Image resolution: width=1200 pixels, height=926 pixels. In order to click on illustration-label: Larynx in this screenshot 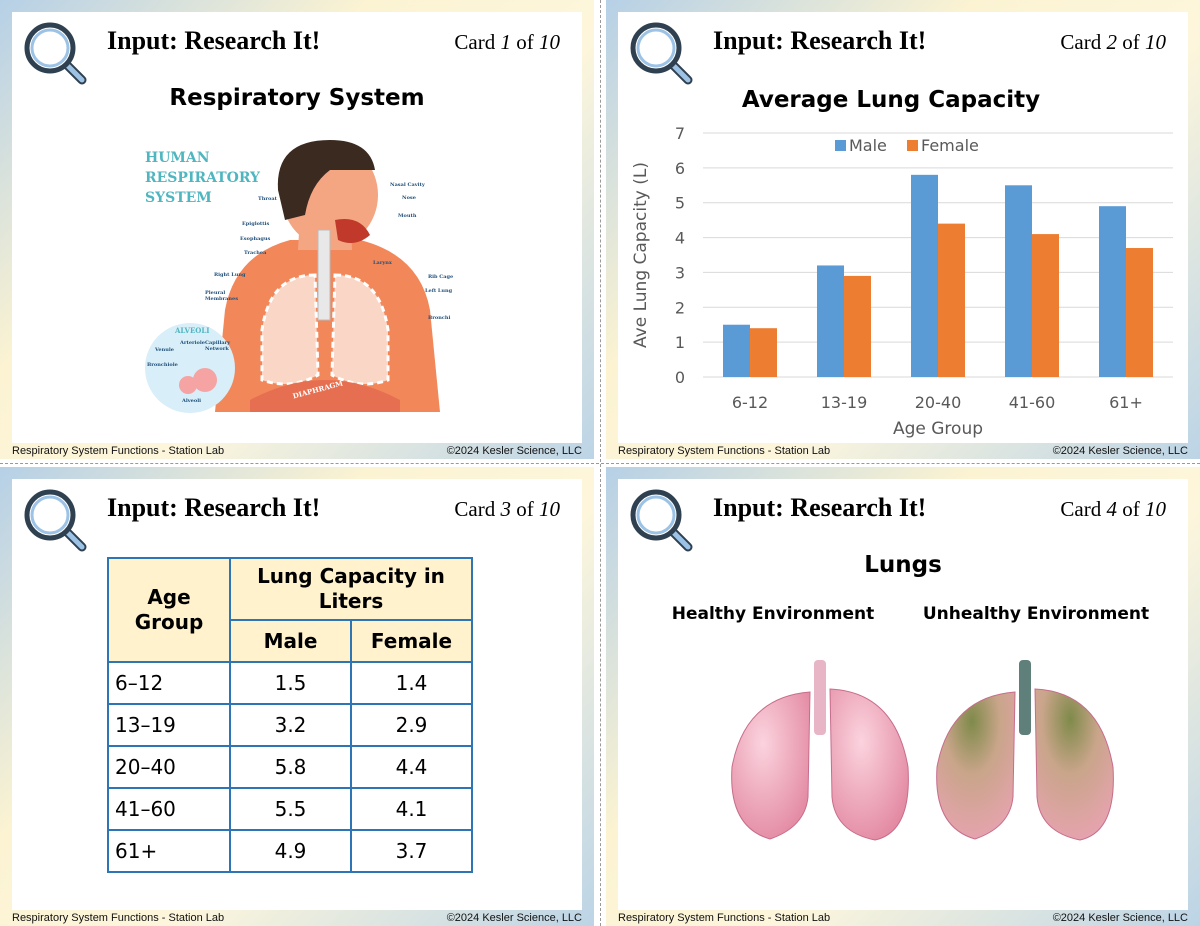, I will do `click(382, 263)`.